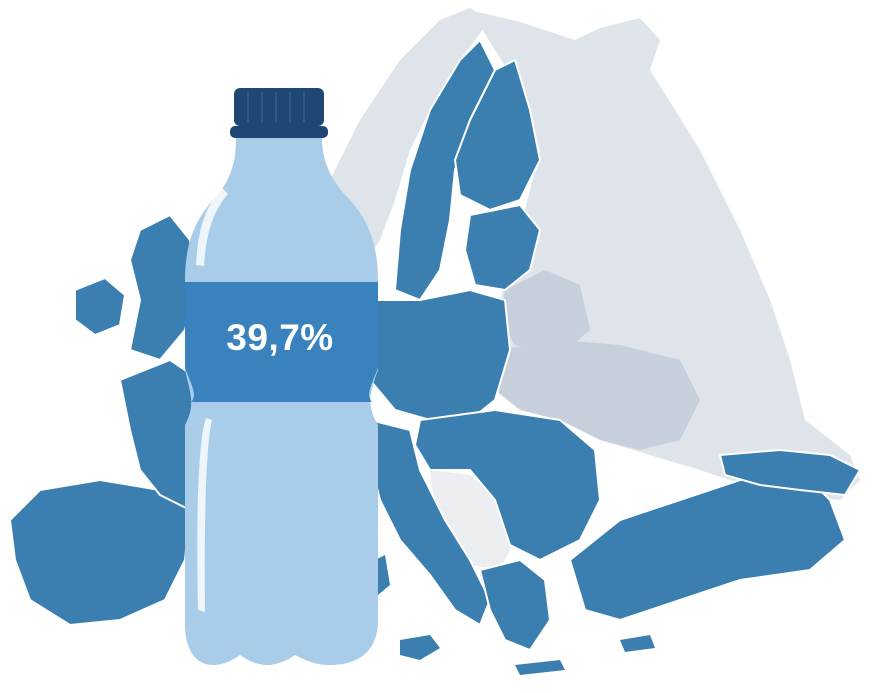 The height and width of the screenshot is (693, 875). I want to click on bottle-label-band, so click(281, 342).